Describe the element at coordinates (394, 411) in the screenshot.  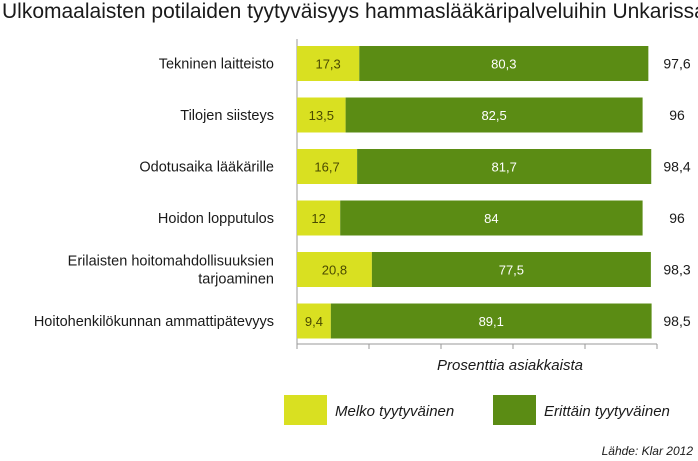
I see `legend-label-melko: Melko tyytyväinen` at that location.